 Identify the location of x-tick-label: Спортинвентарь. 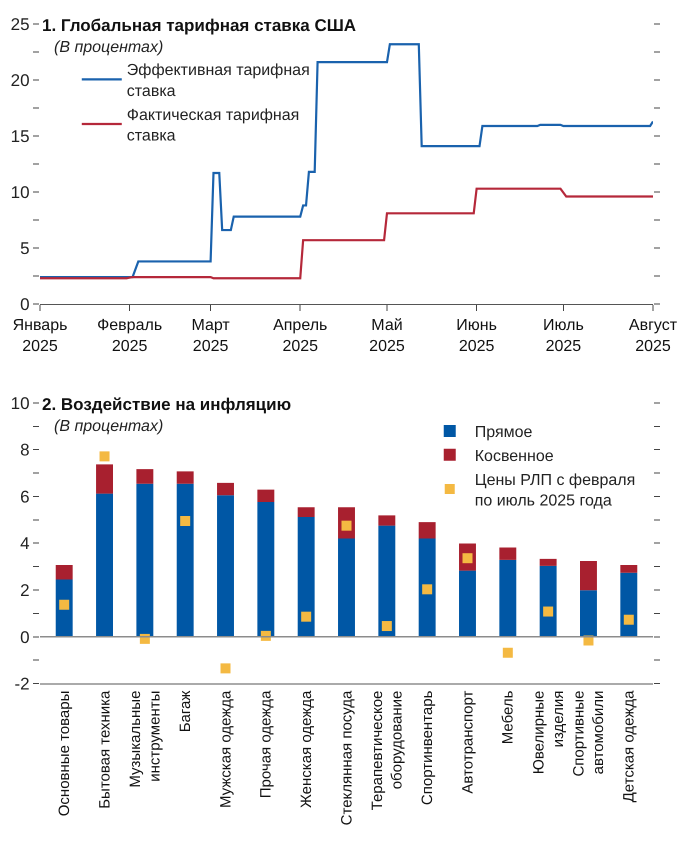
(427, 748).